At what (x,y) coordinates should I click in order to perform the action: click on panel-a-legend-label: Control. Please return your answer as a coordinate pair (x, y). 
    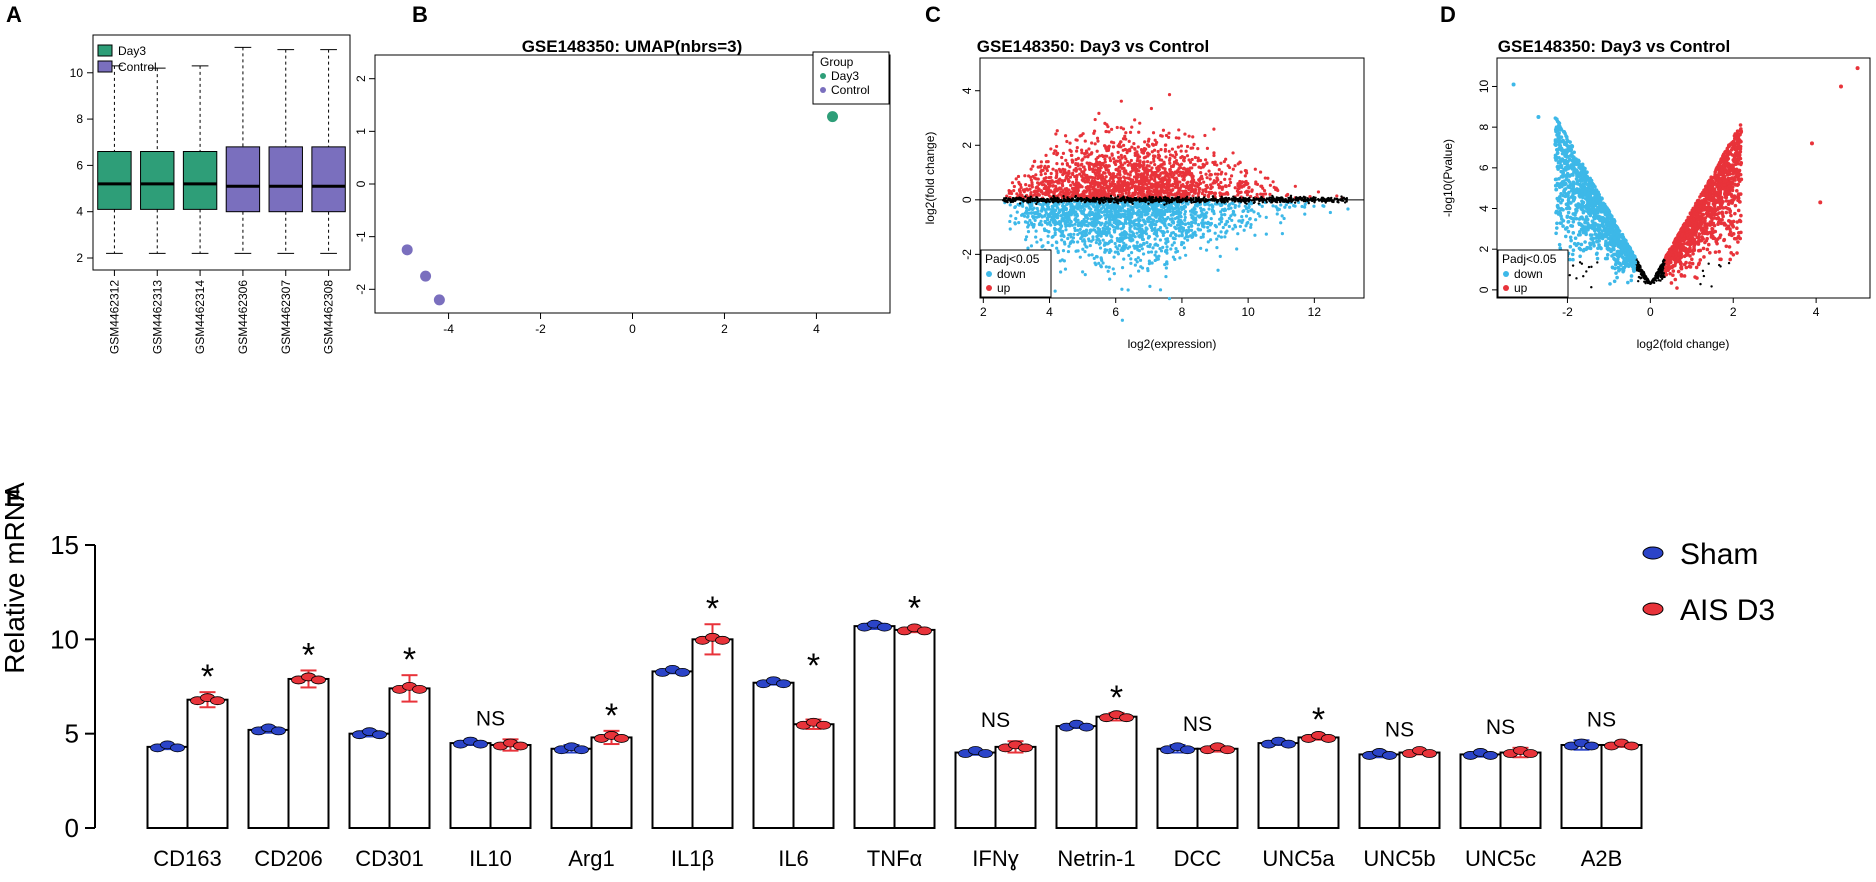
    Looking at the image, I should click on (137, 67).